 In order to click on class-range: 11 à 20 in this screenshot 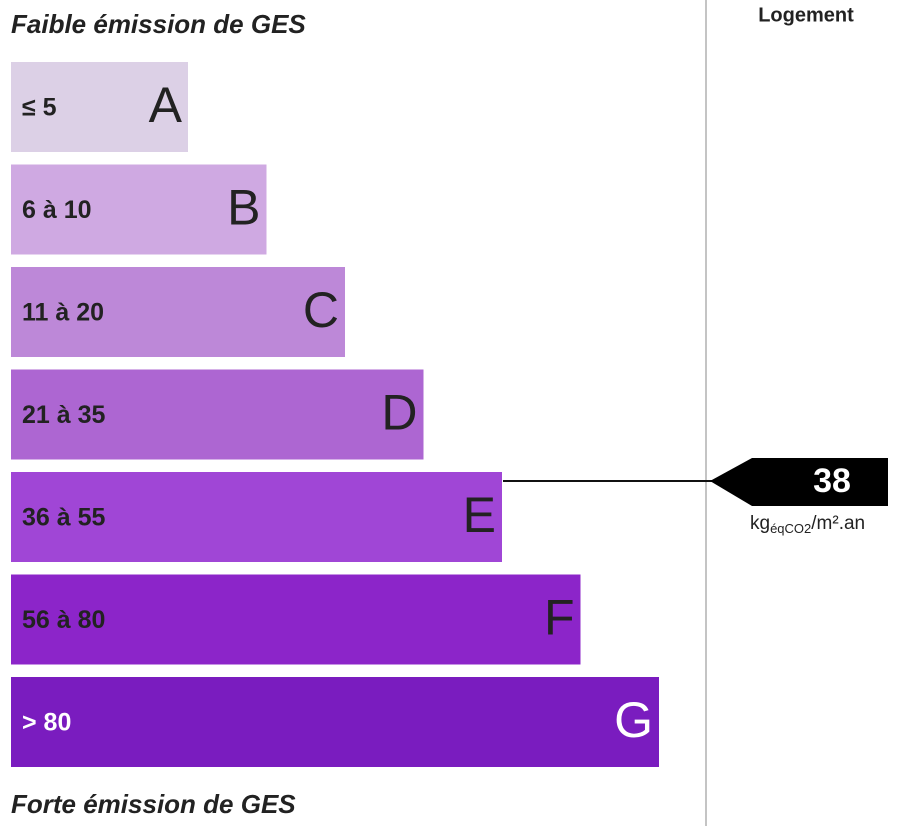, I will do `click(63, 313)`.